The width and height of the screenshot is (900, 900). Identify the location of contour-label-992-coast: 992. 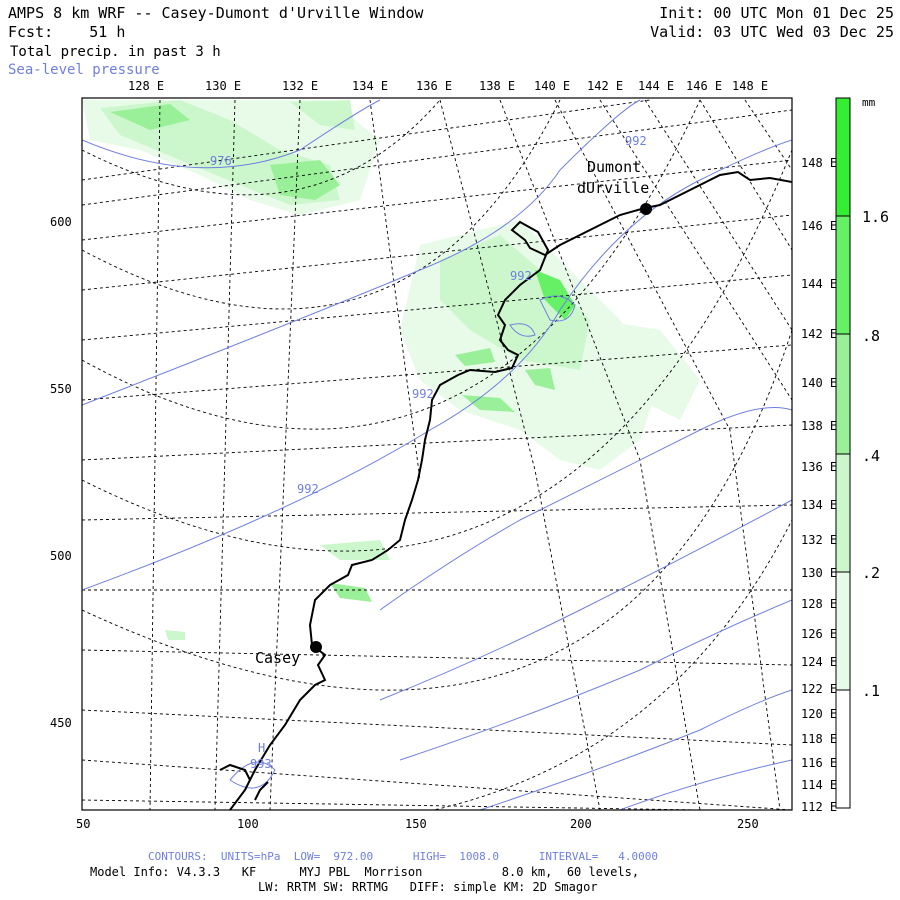
(423, 394).